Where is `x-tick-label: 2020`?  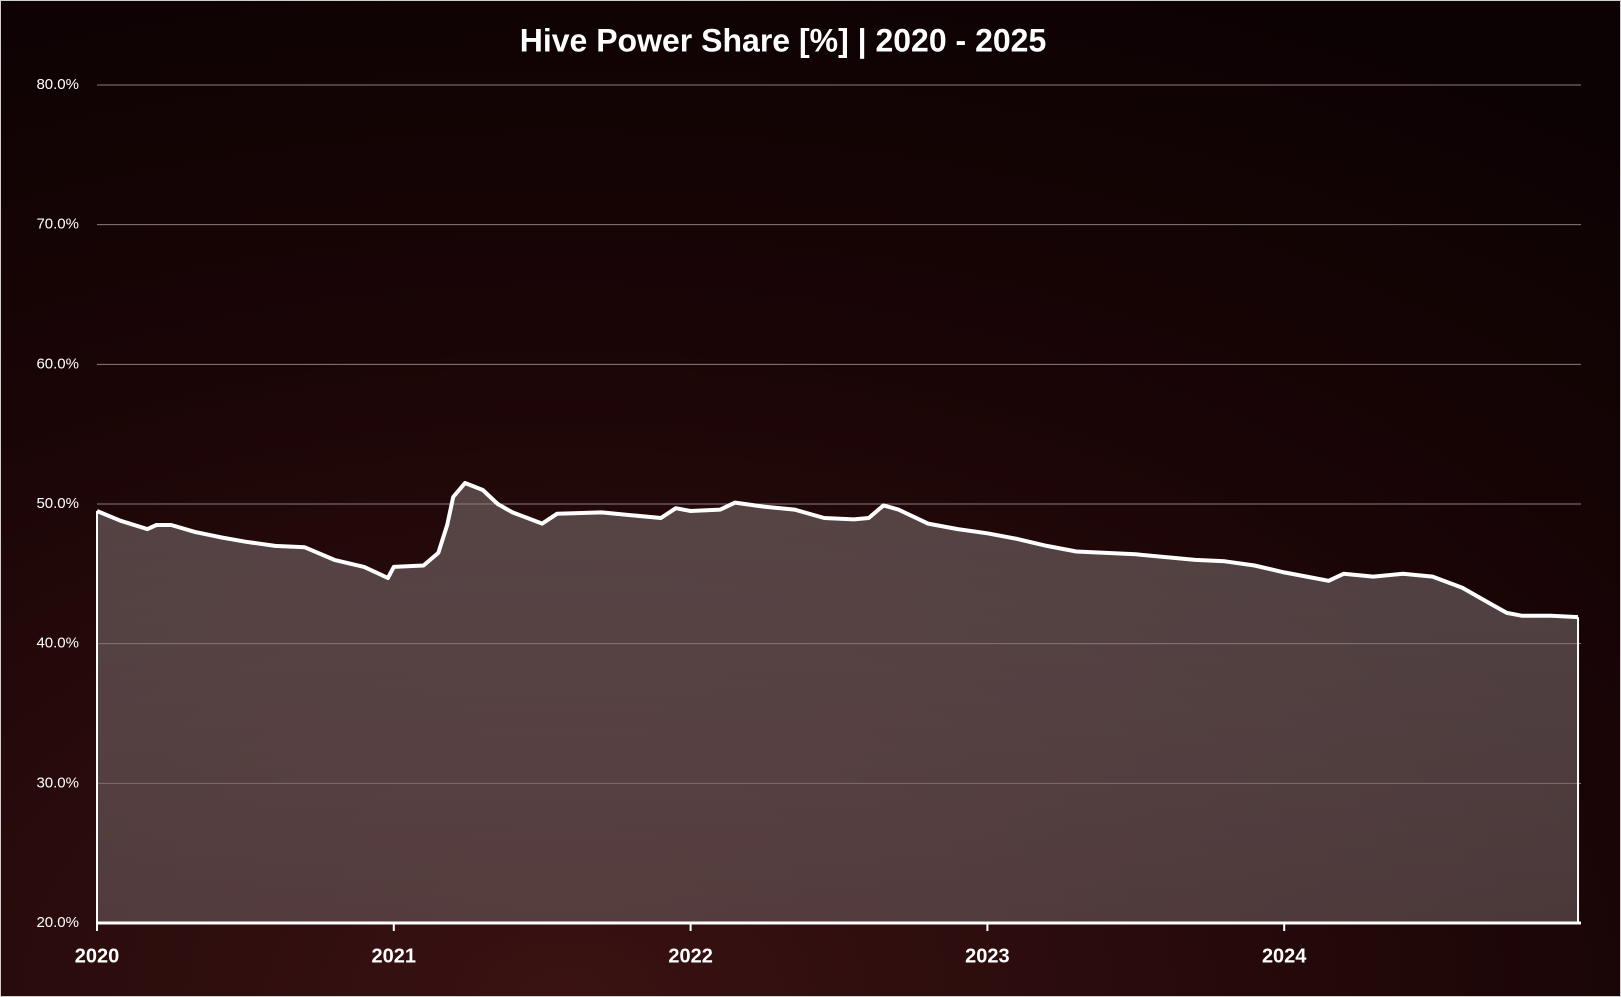 x-tick-label: 2020 is located at coordinates (97, 956).